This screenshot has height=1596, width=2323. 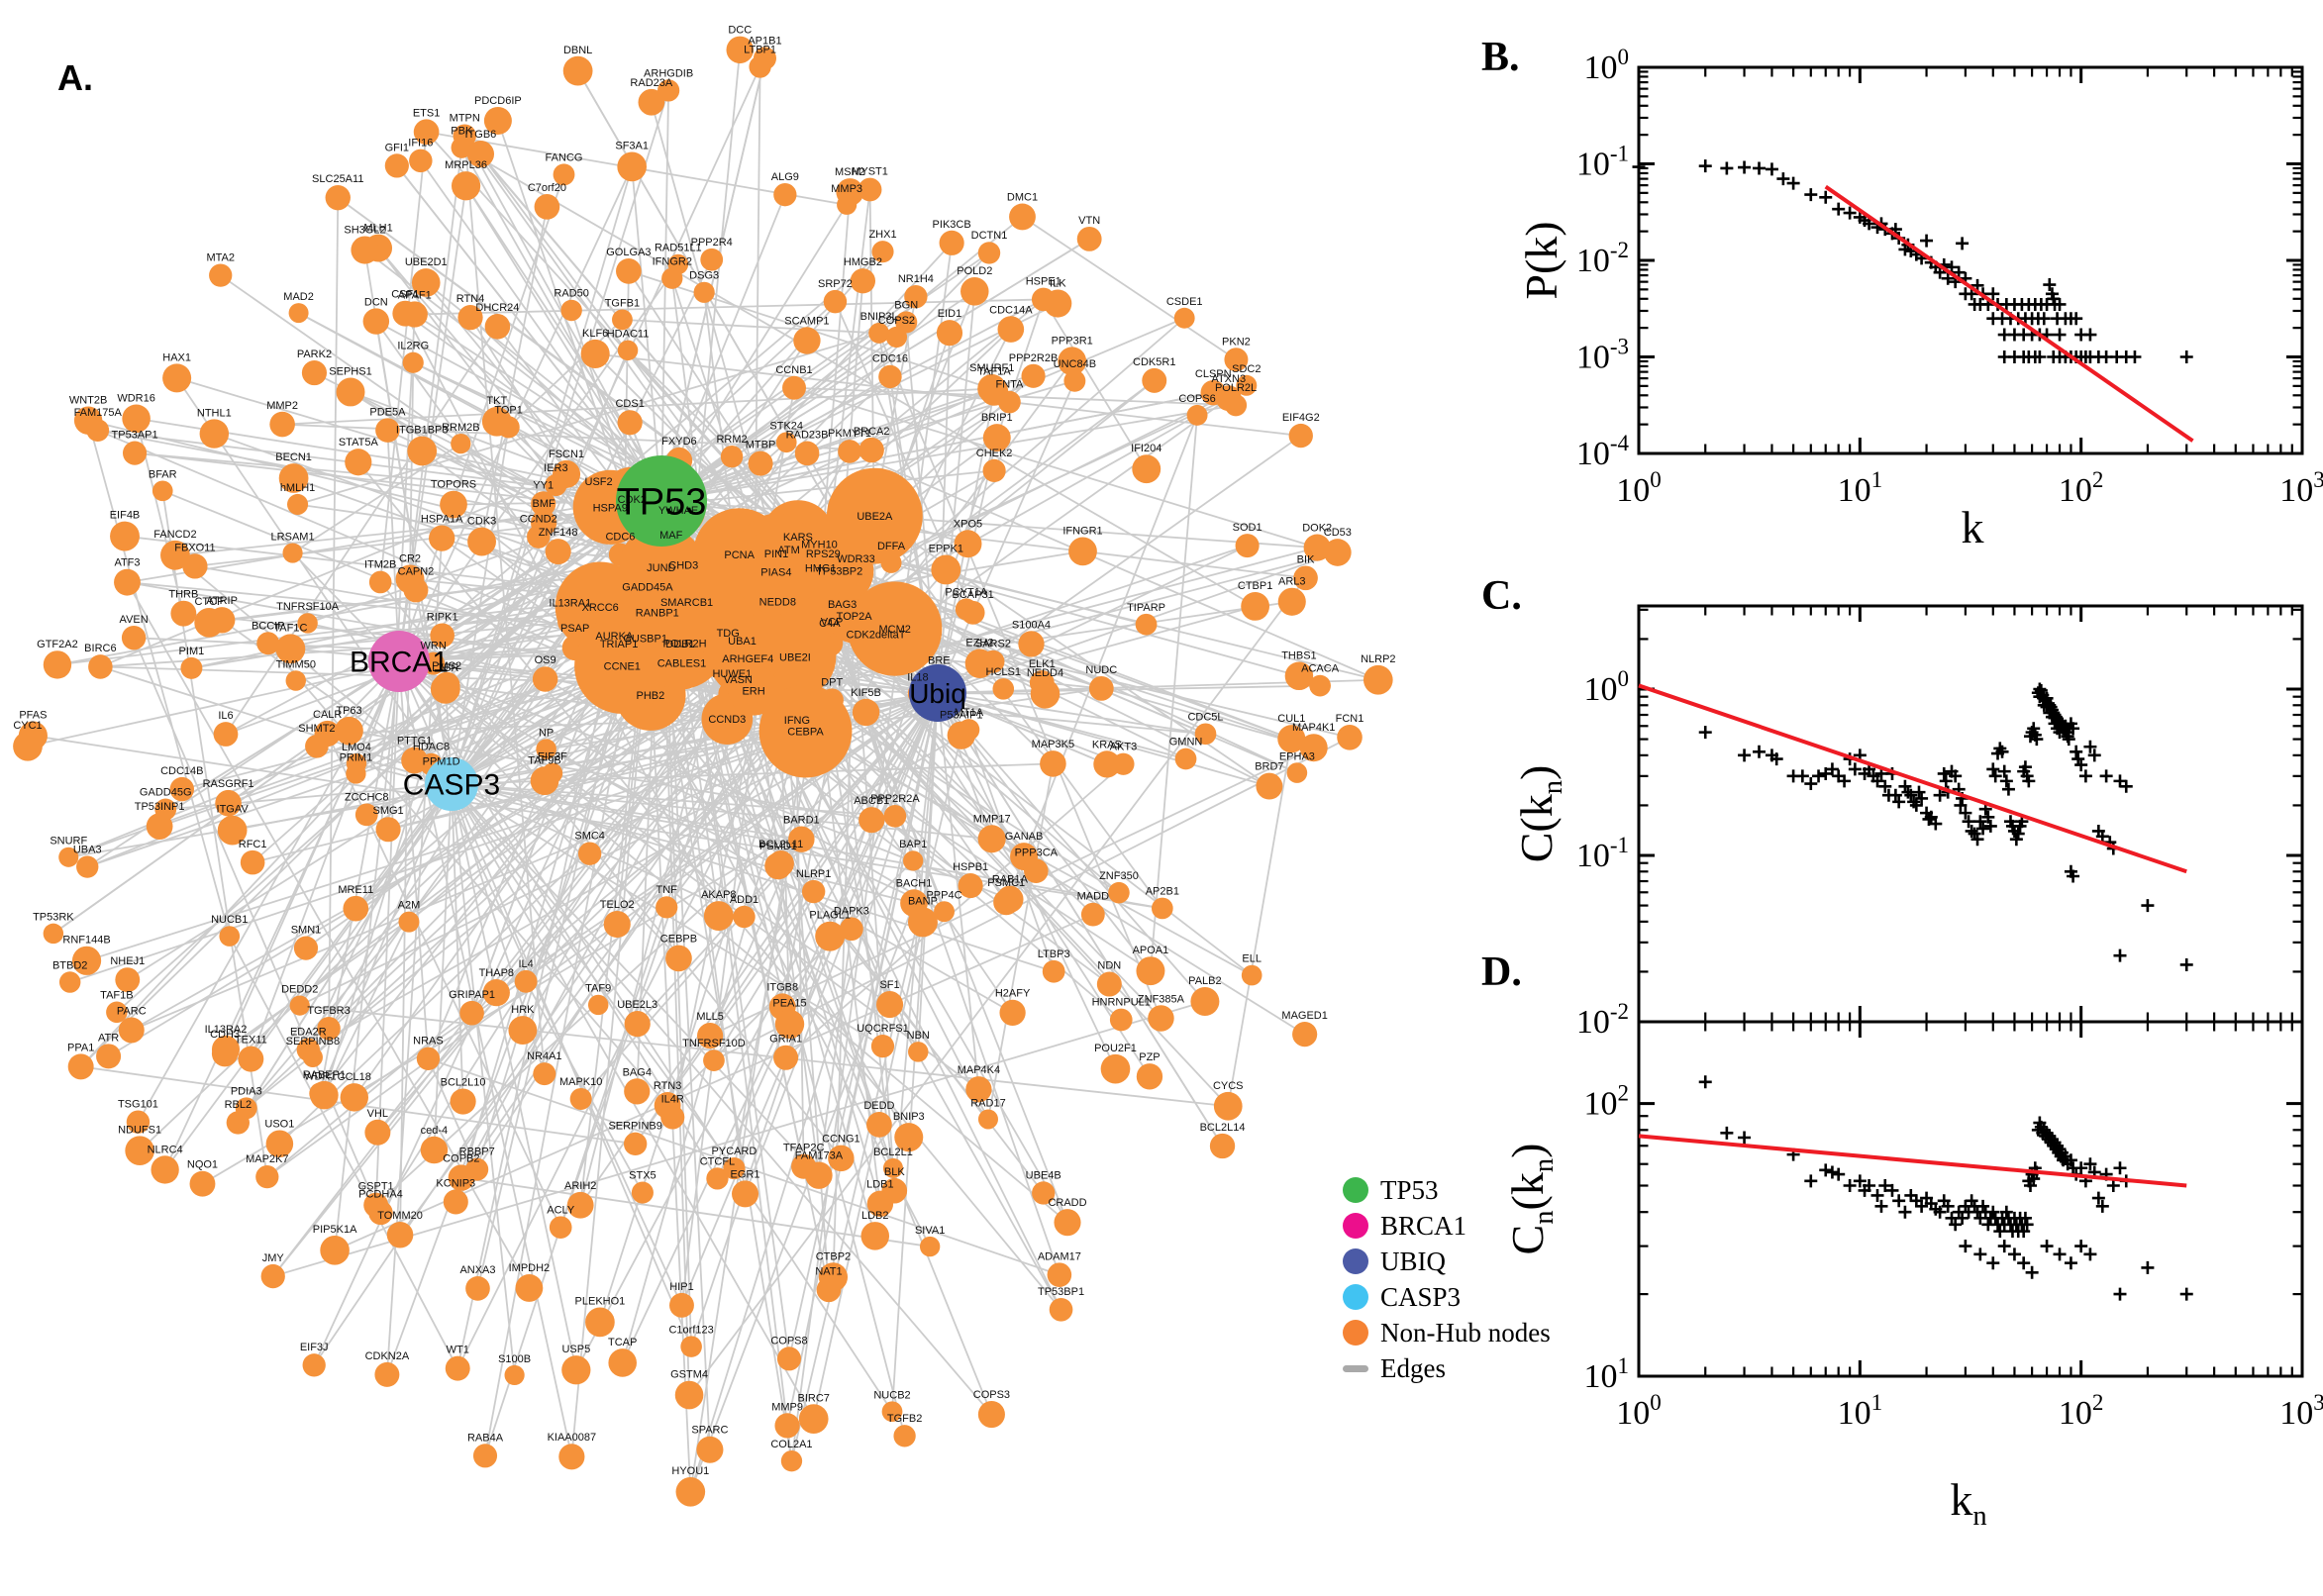 What do you see at coordinates (647, 588) in the screenshot?
I see `network-node-label: GADD45A` at bounding box center [647, 588].